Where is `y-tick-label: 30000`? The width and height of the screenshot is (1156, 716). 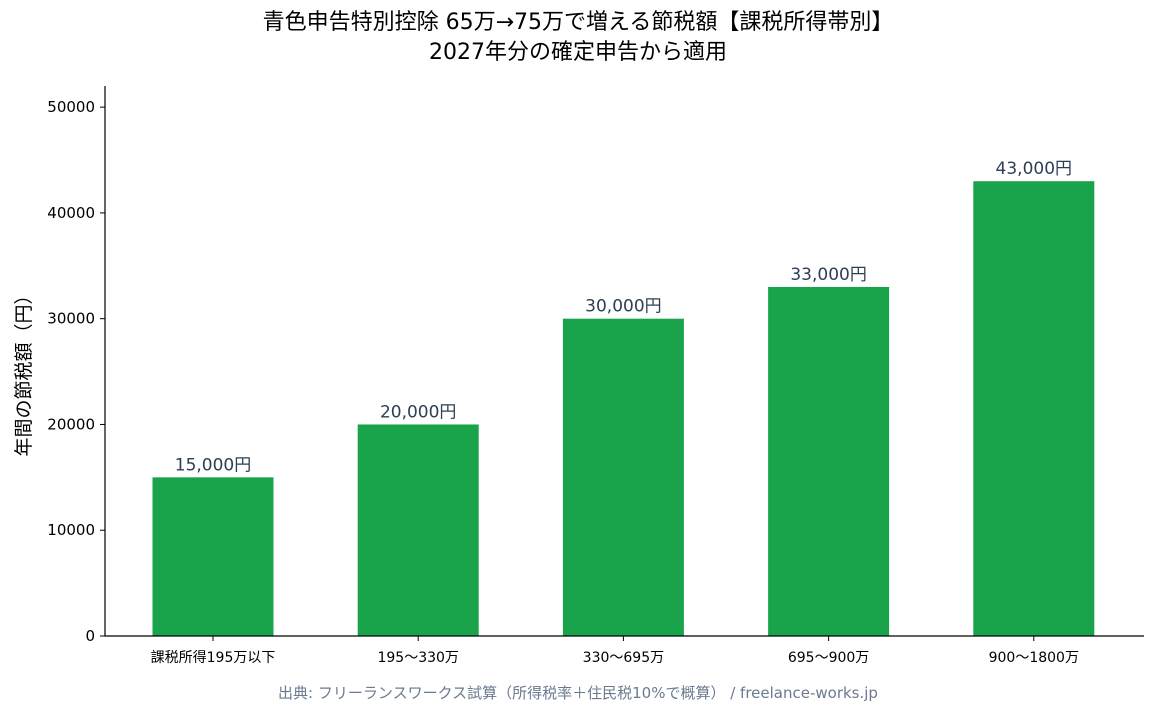
y-tick-label: 30000 is located at coordinates (71, 319).